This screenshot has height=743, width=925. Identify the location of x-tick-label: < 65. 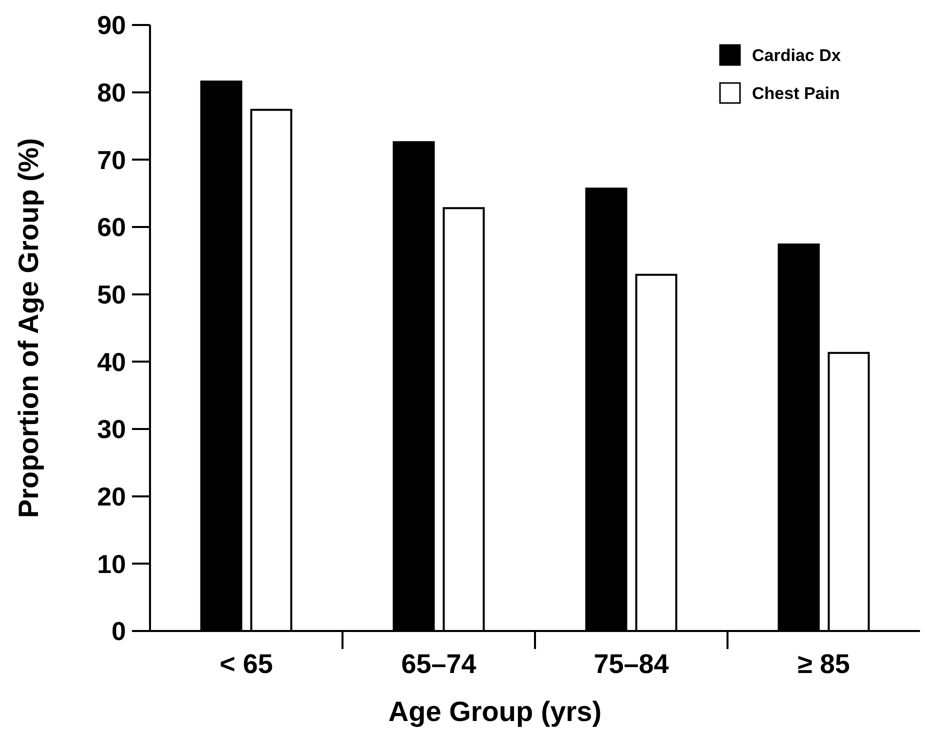
(246, 664).